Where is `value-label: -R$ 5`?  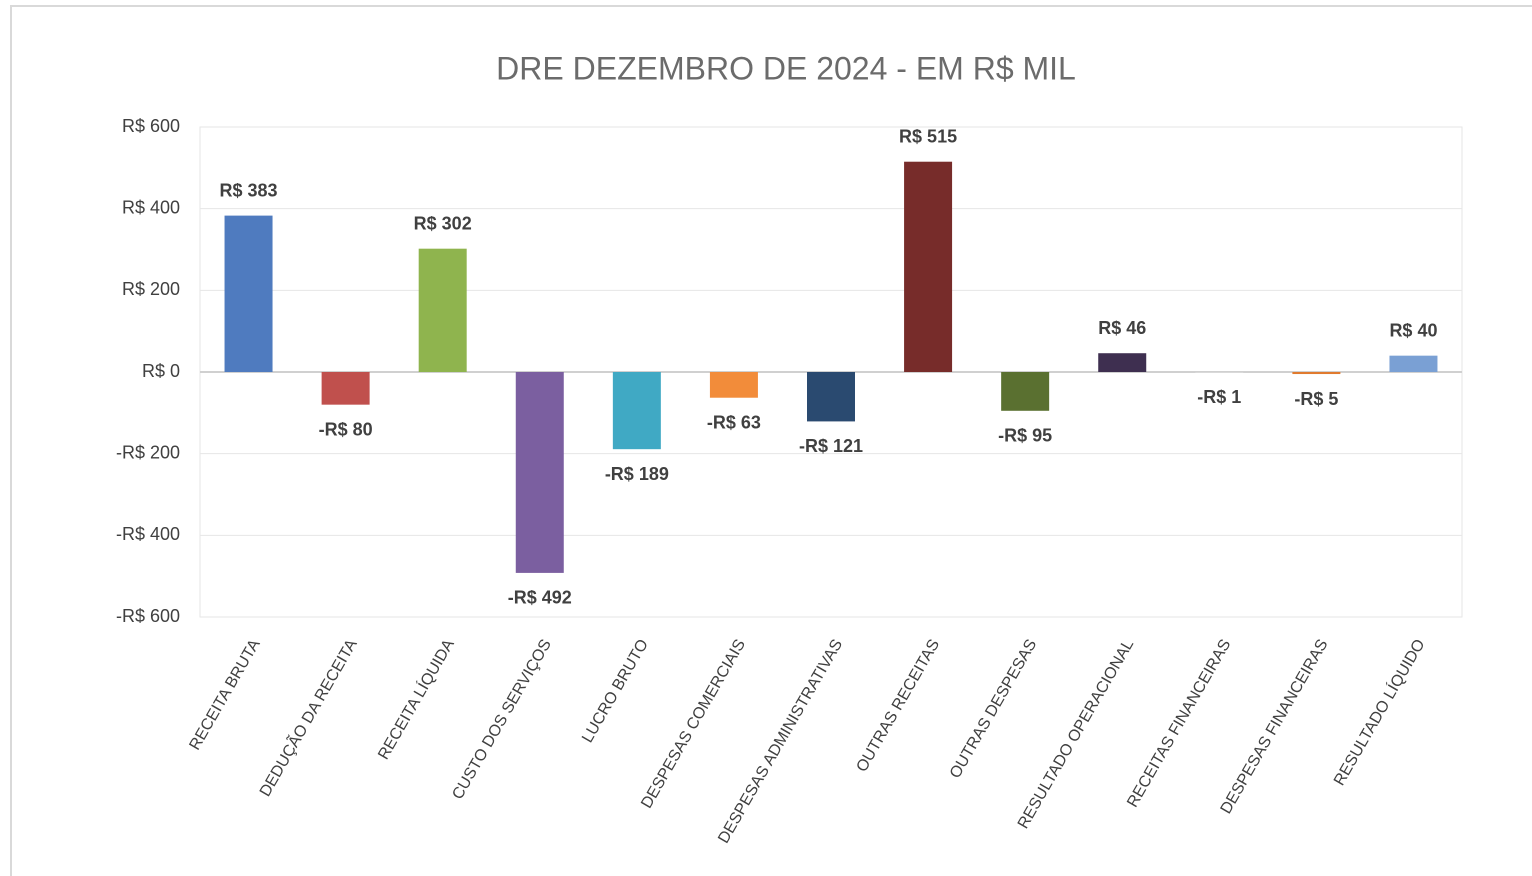 value-label: -R$ 5 is located at coordinates (1316, 399).